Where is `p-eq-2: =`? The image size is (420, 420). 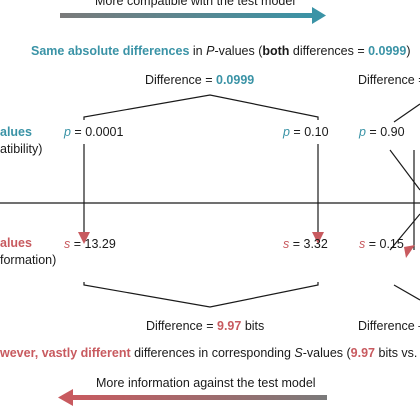 p-eq-2: = is located at coordinates (297, 132).